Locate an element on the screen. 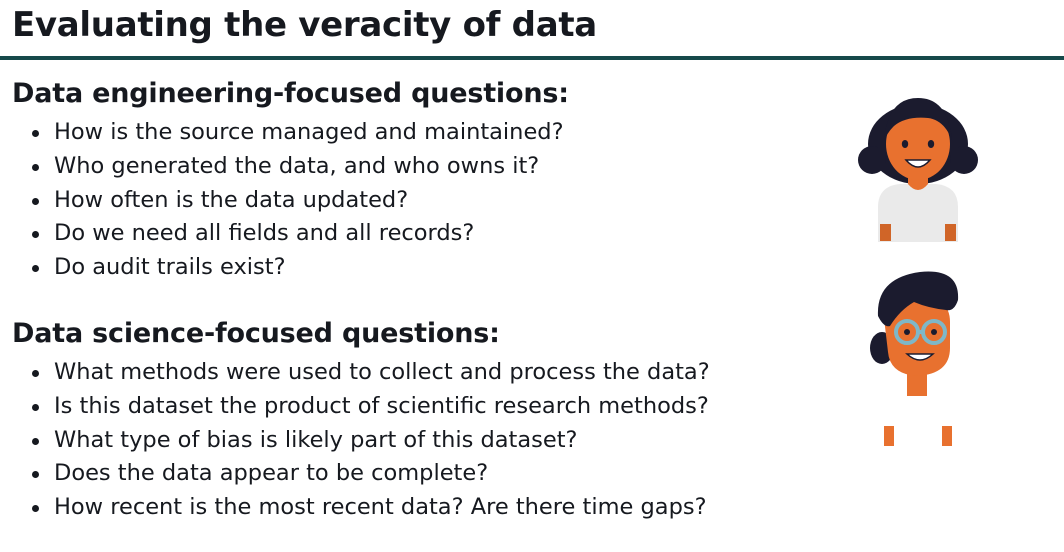 This screenshot has width=1064, height=552. section-heading: Data engineering-focused questions: is located at coordinates (290, 93).